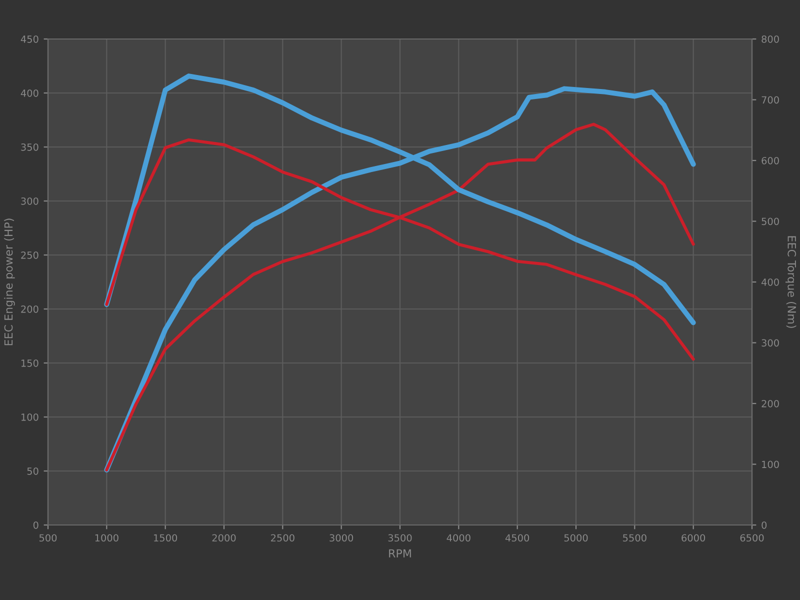 The image size is (800, 600). Describe the element at coordinates (29, 363) in the screenshot. I see `y-tick-label: 150` at that location.